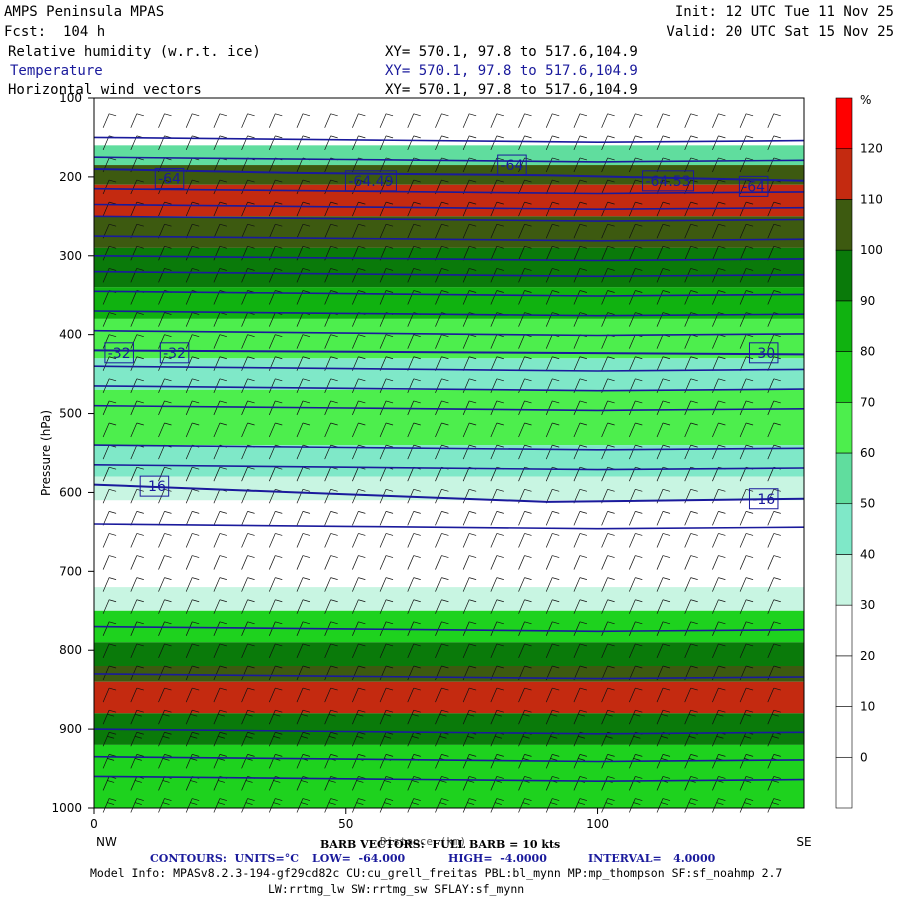  I want to click on colorbar-box, so click(844, 782).